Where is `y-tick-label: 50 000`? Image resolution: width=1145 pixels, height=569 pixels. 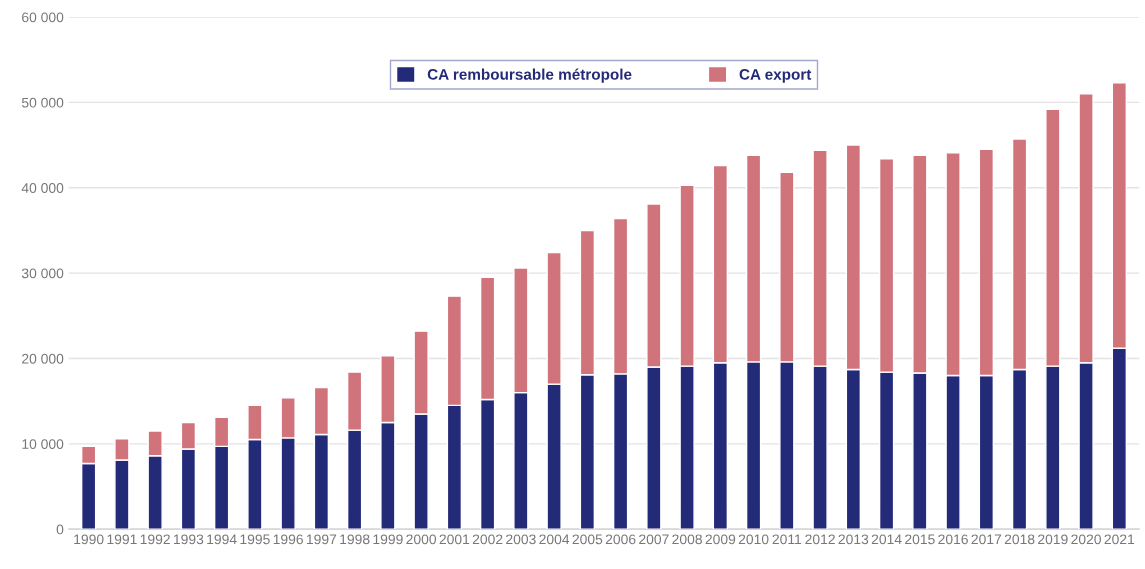
y-tick-label: 50 000 is located at coordinates (42, 102).